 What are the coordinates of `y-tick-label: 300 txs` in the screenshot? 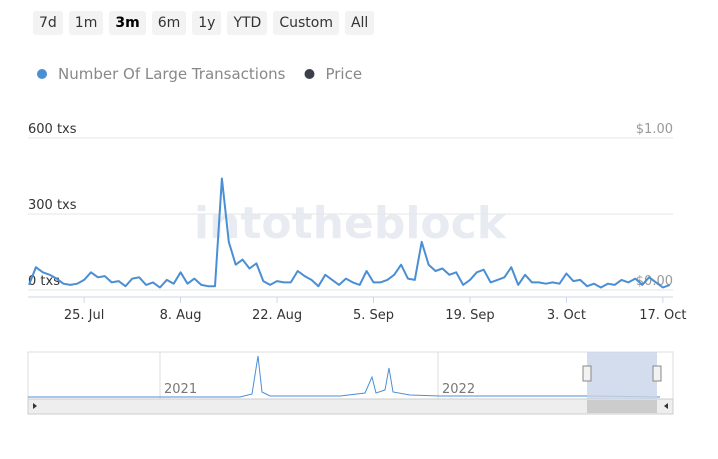 It's located at (52, 205).